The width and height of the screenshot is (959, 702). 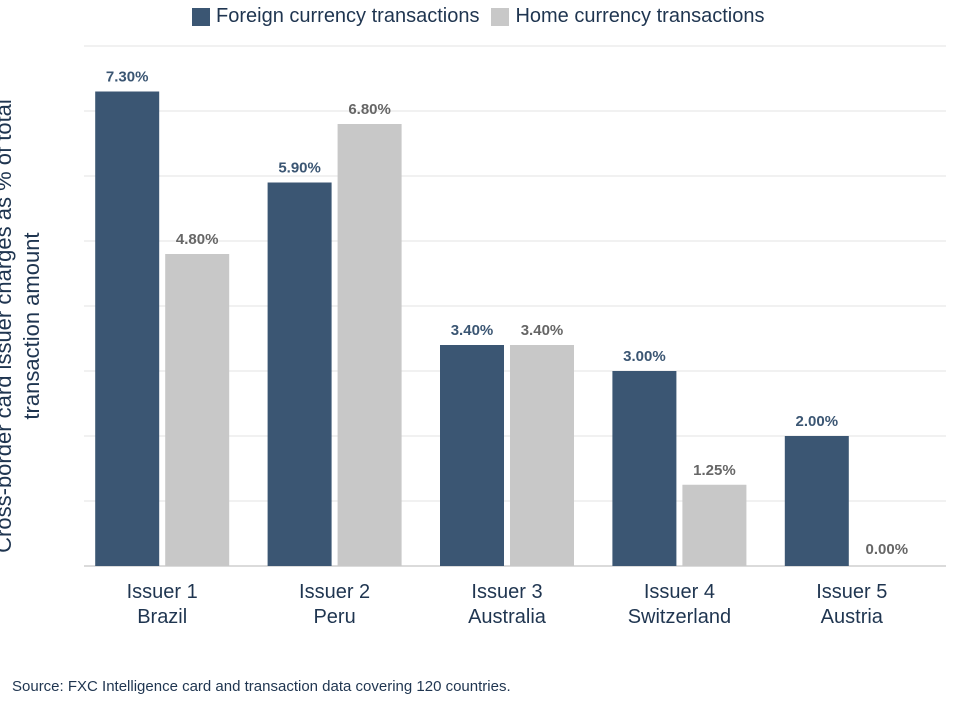 I want to click on x-tick-label: Austria, so click(x=852, y=617).